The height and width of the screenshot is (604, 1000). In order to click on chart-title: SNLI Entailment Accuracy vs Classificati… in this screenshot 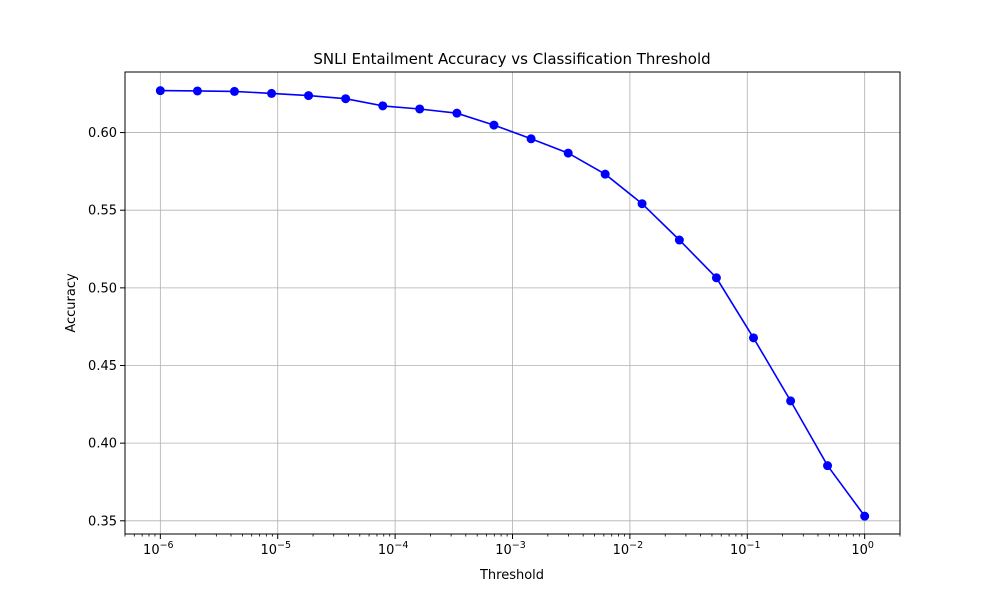, I will do `click(511, 59)`.